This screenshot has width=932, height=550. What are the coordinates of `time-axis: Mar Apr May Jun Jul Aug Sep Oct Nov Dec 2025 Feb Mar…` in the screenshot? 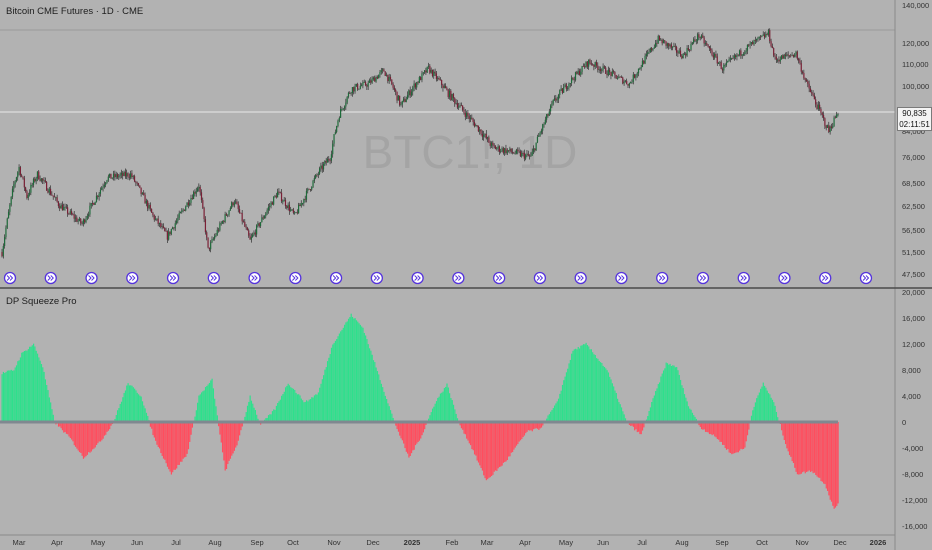 It's located at (450, 542).